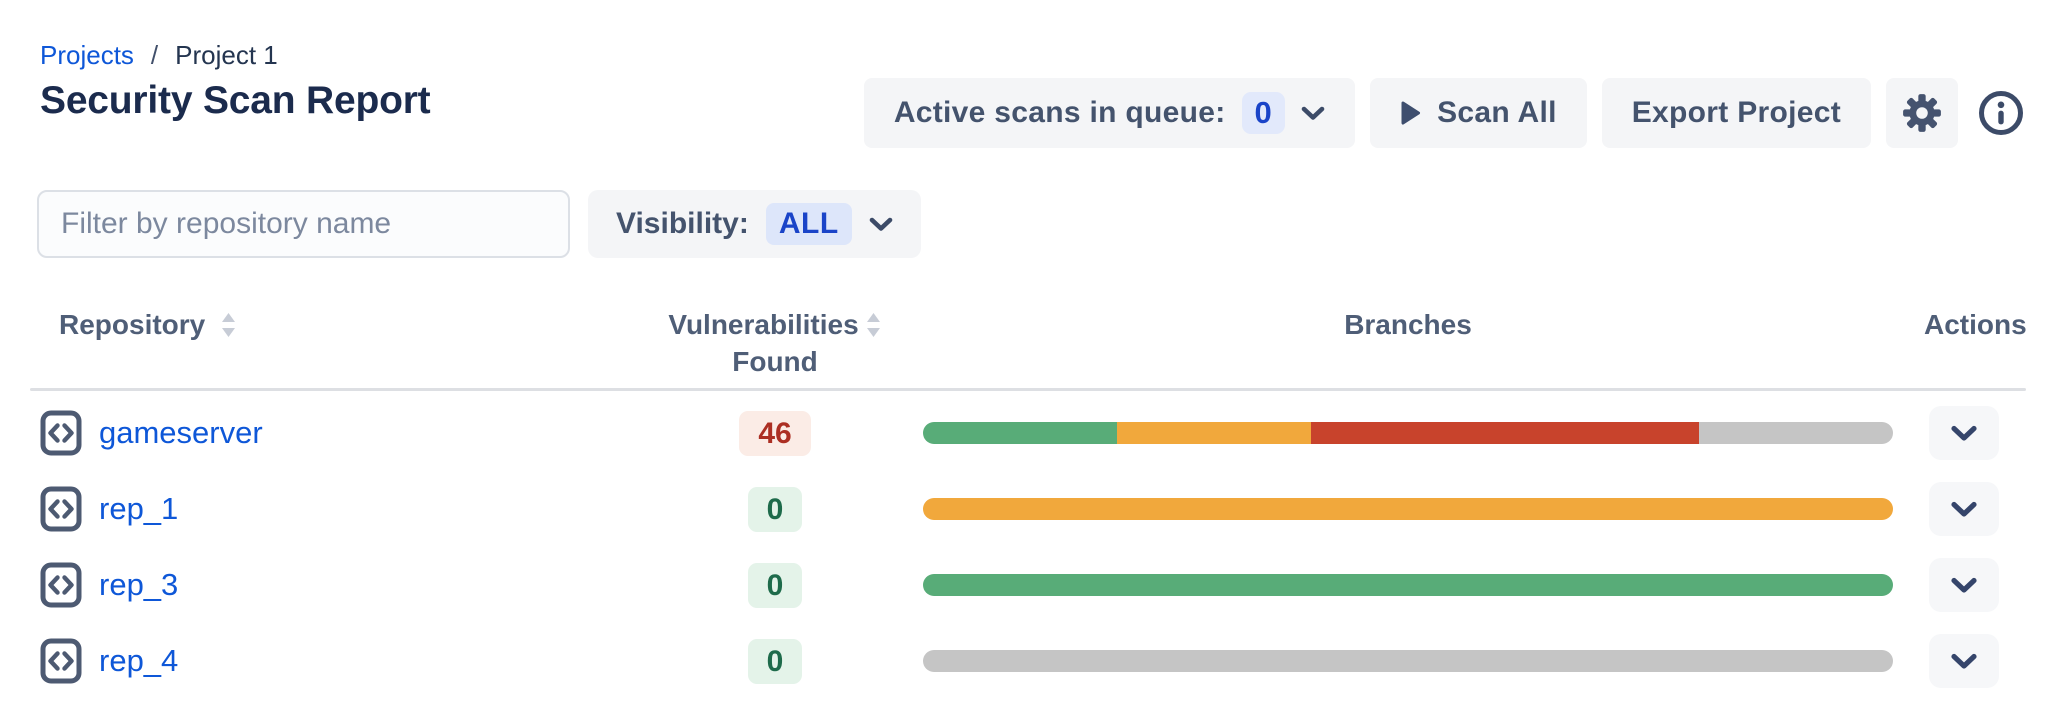 The width and height of the screenshot is (2056, 716). I want to click on info-button, so click(2001, 113).